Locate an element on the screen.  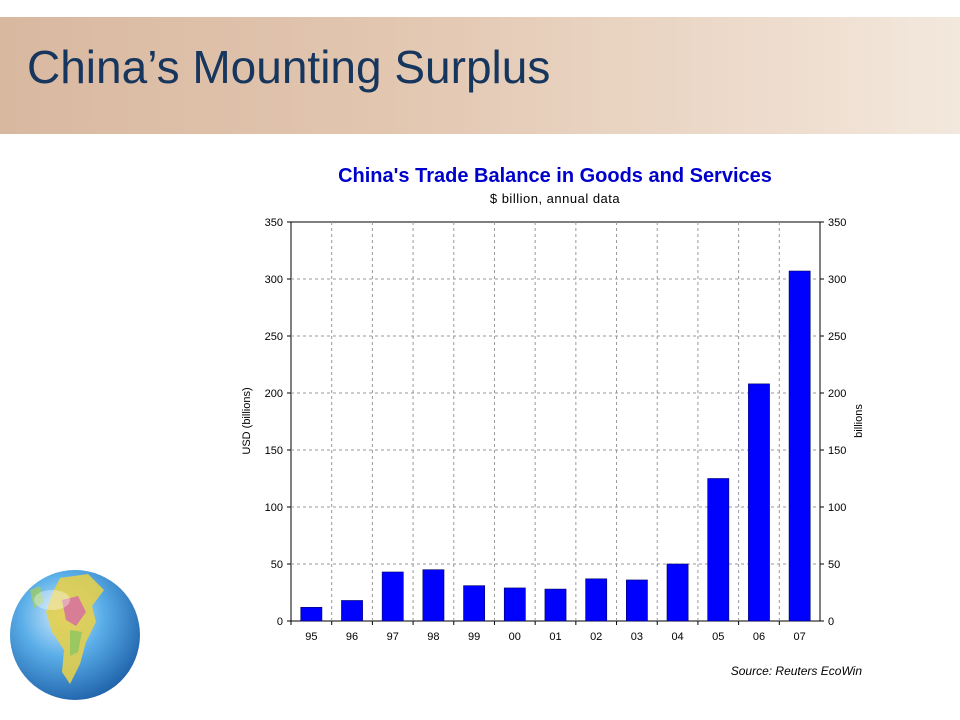
y-tick-label-right: 150 is located at coordinates (837, 451).